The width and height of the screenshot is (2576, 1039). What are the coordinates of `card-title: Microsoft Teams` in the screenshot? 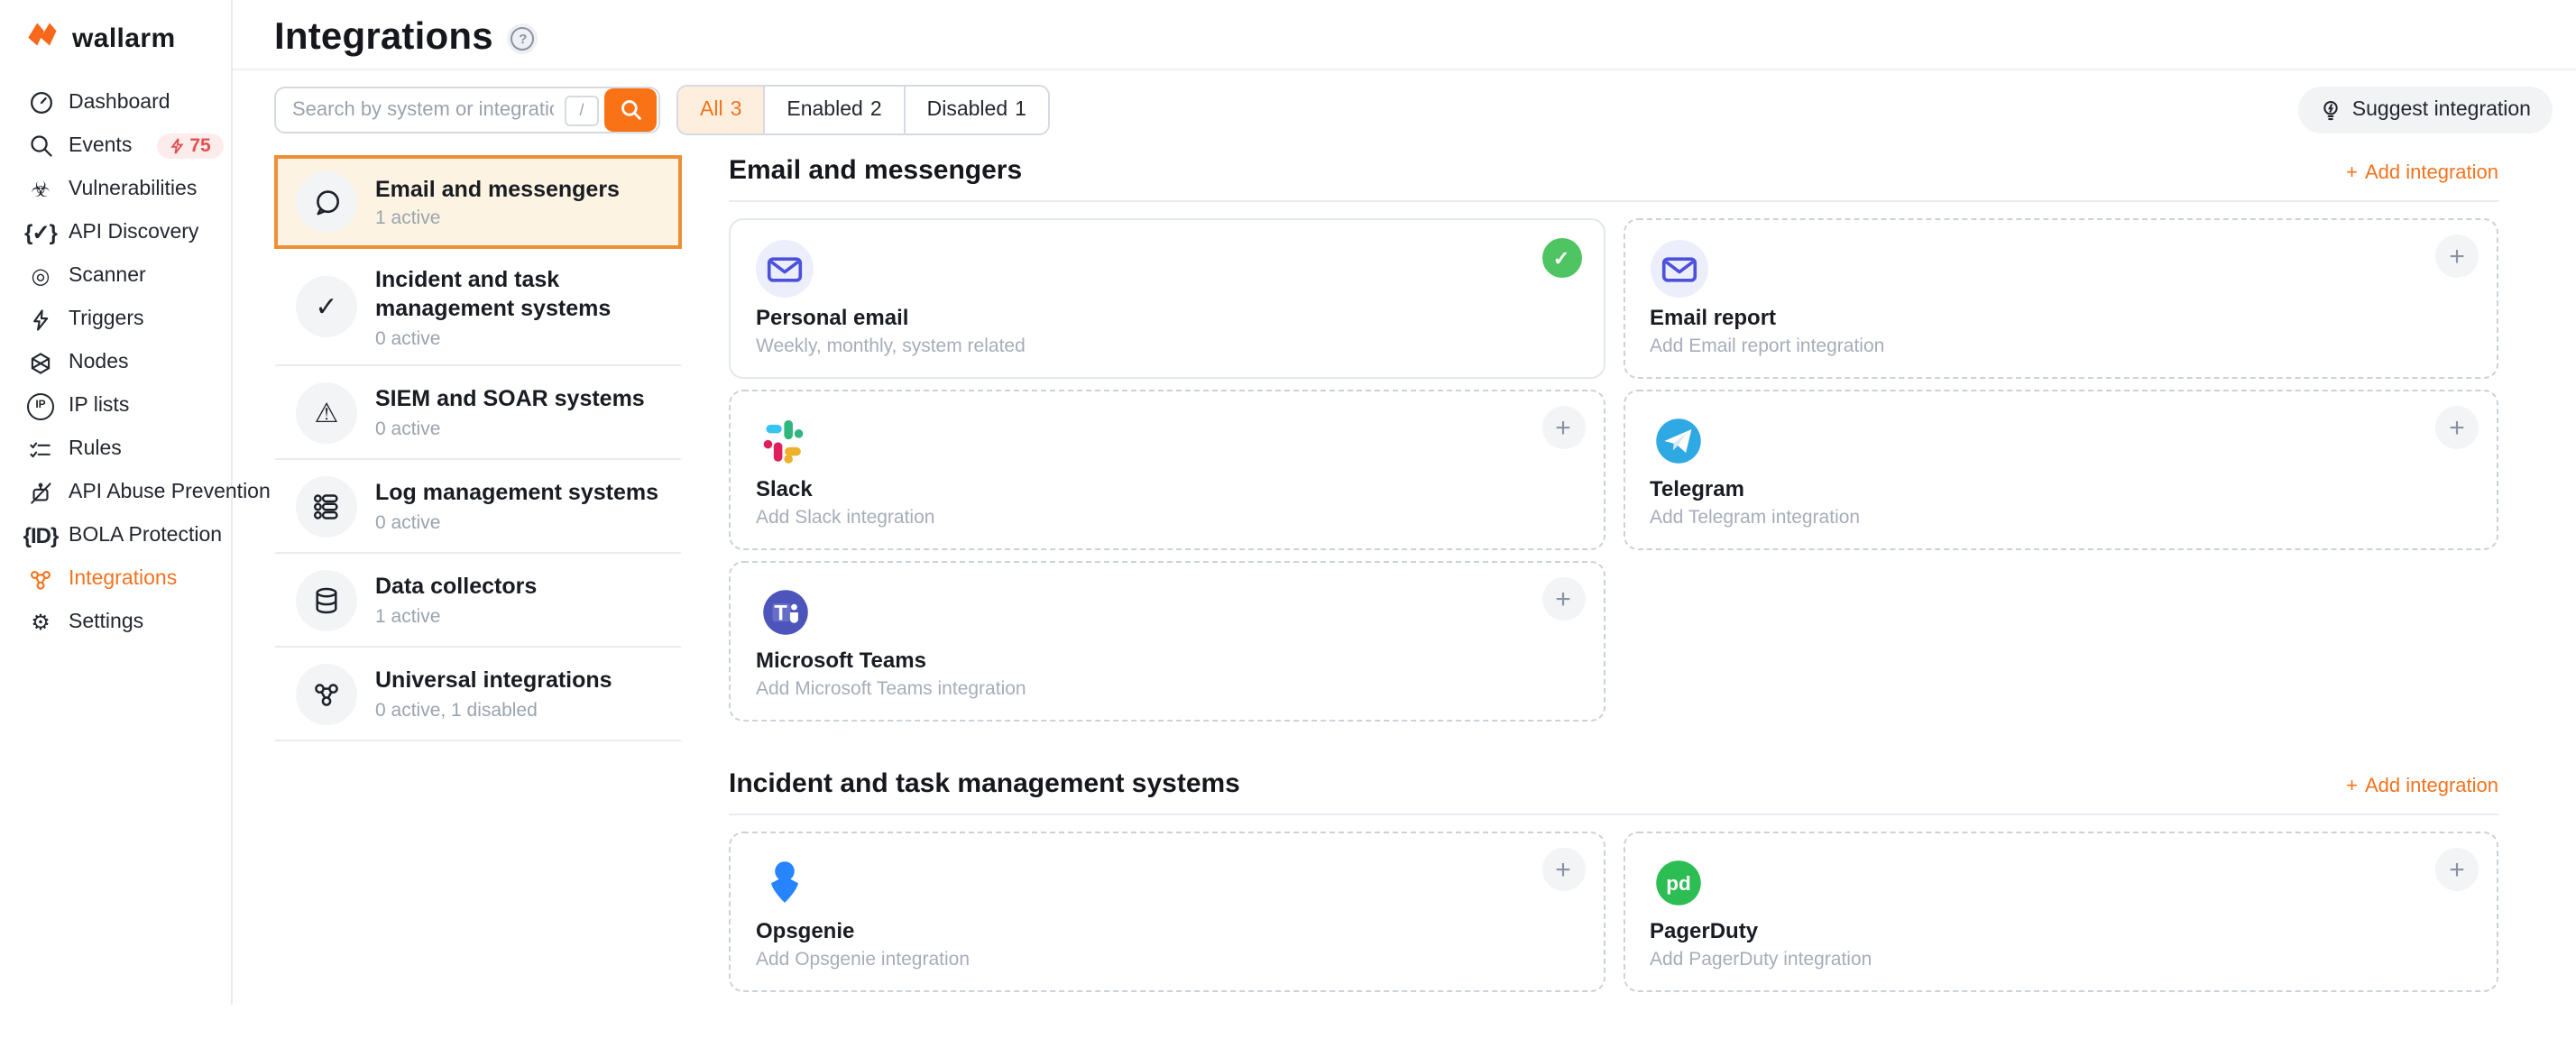 It's located at (841, 660).